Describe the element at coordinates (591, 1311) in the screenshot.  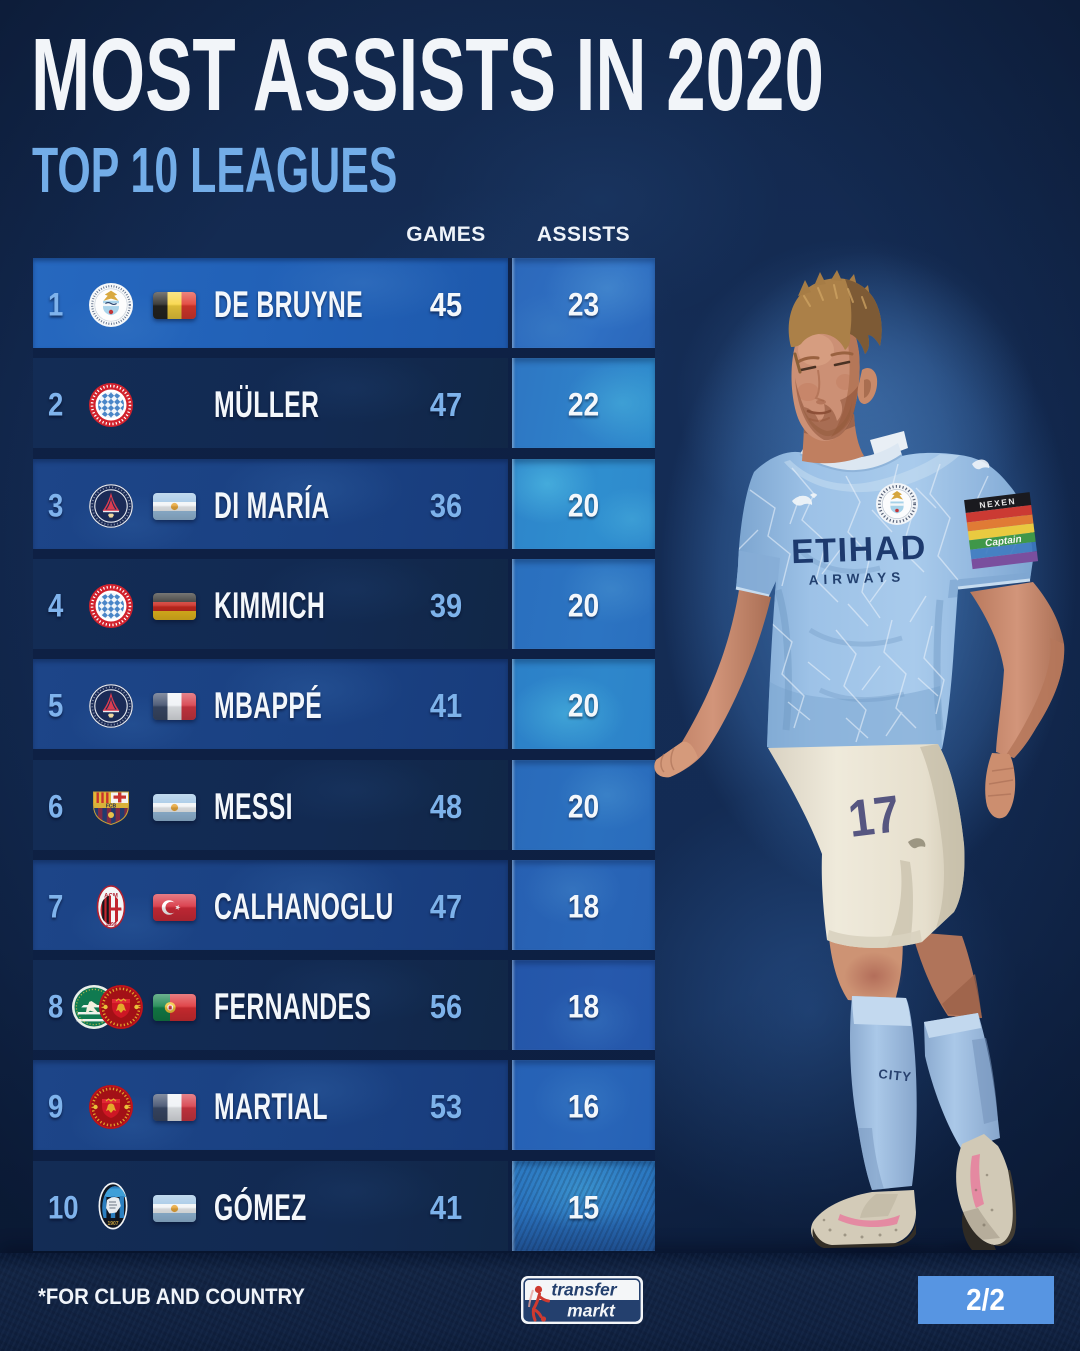
I see `svg-text: markt` at that location.